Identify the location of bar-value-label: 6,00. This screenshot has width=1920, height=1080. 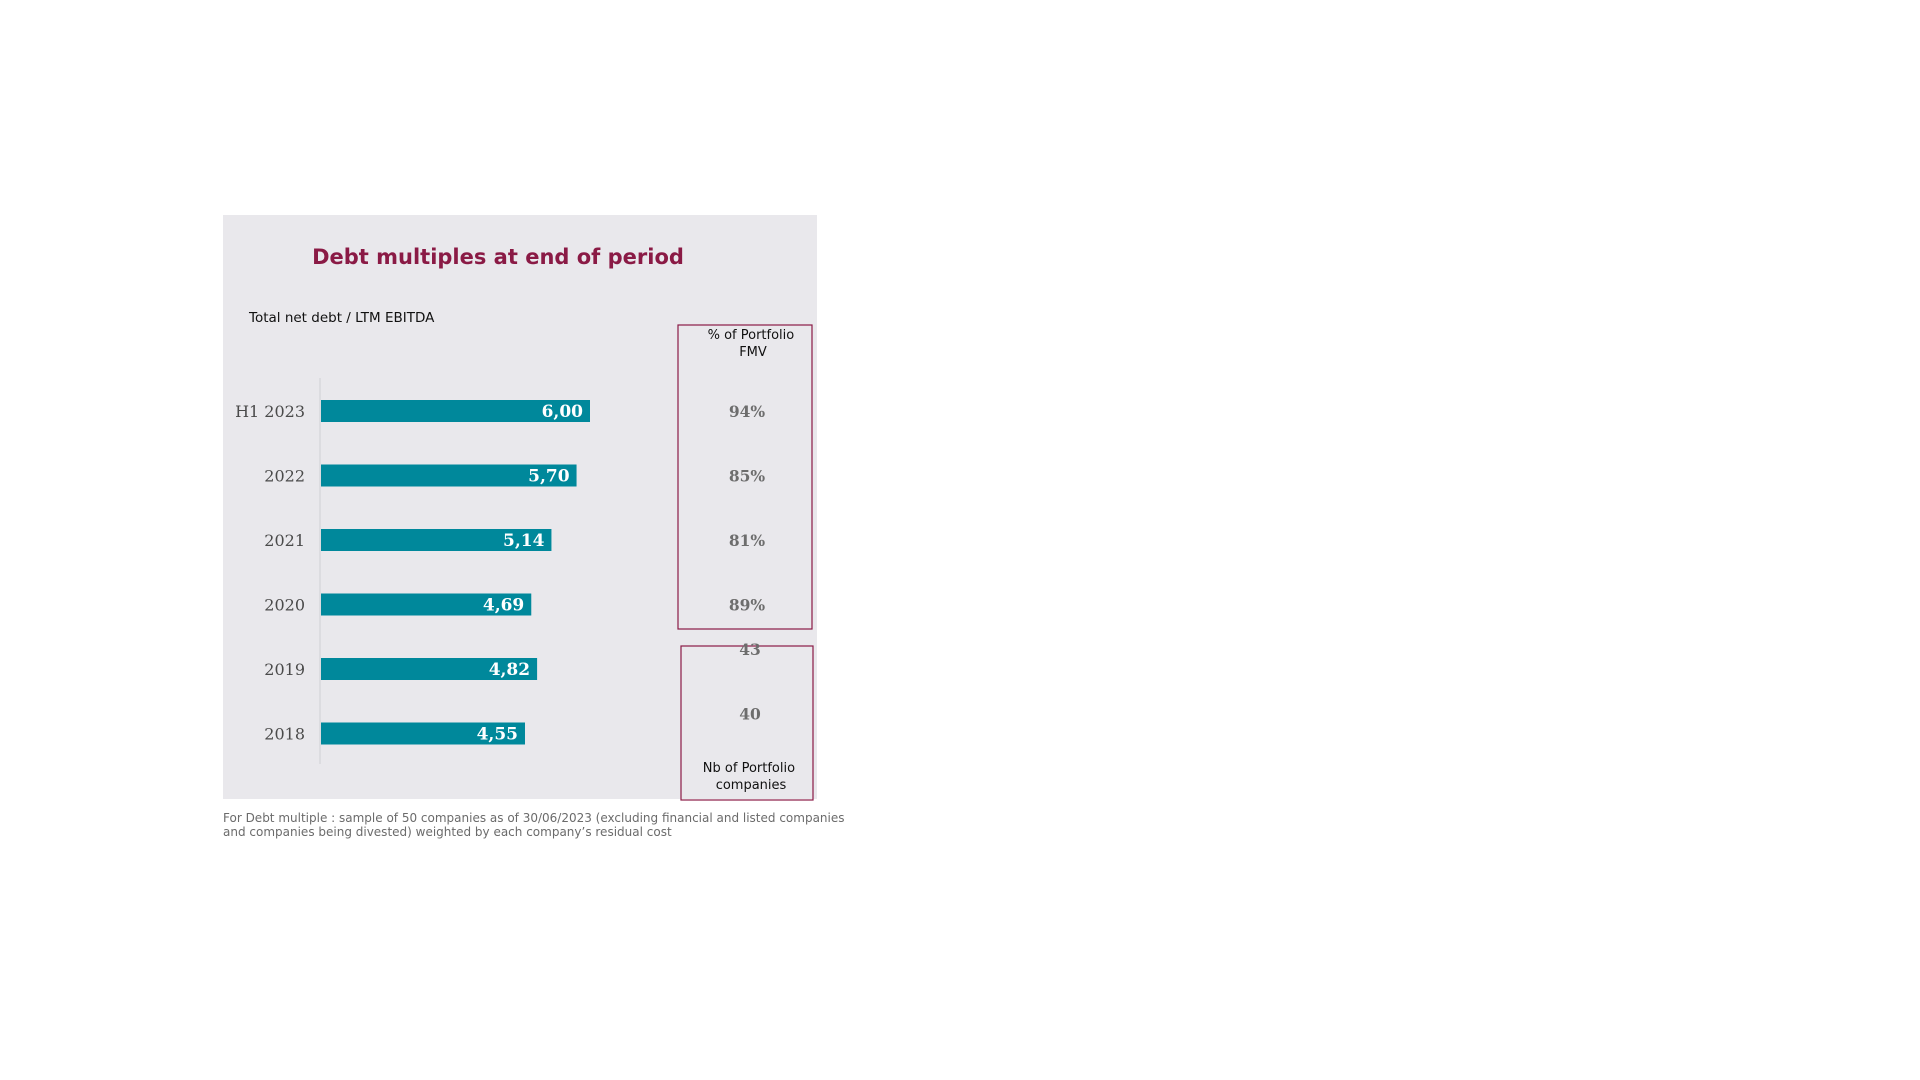
(563, 412).